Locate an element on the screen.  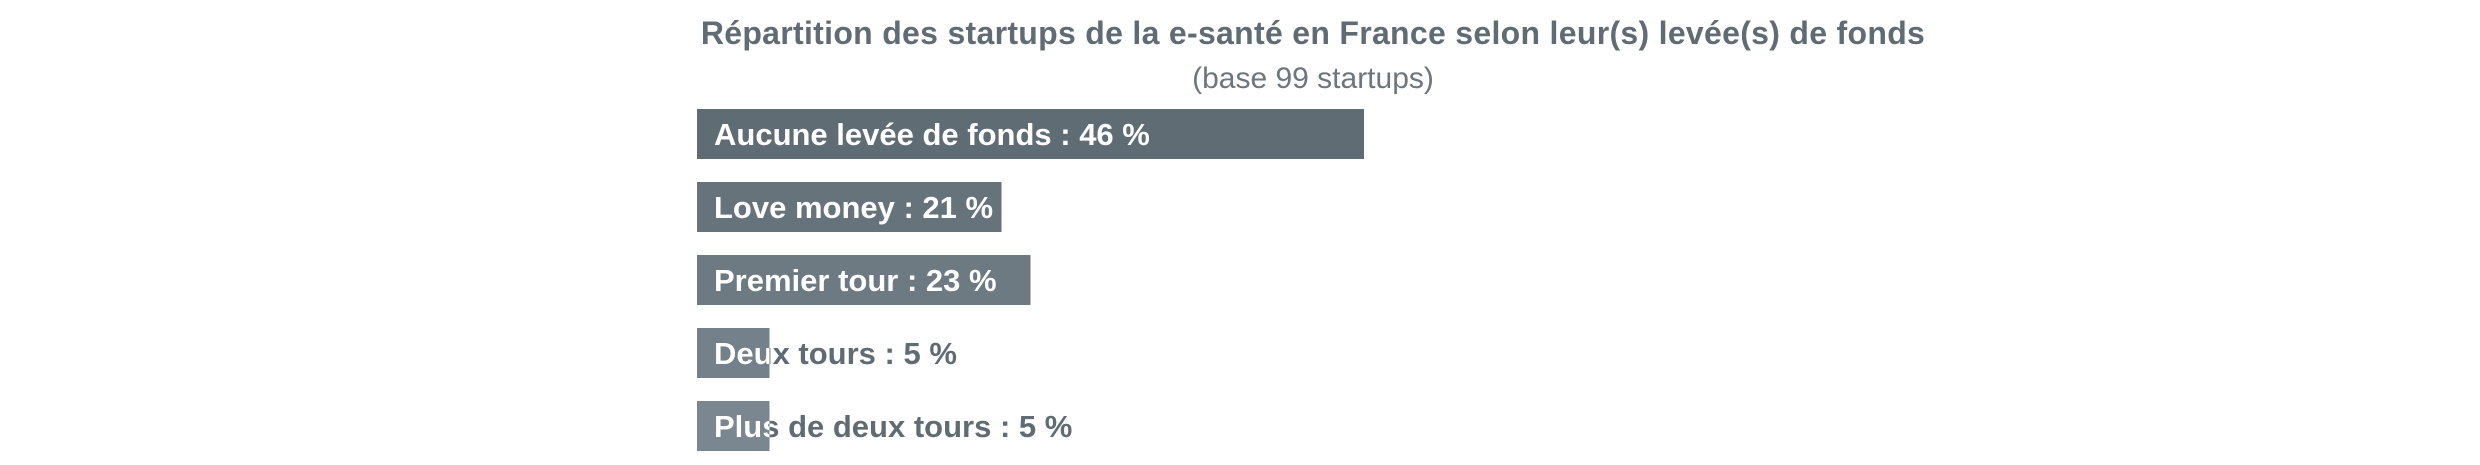
chart-subtitle: (base 99 startups) is located at coordinates (1313, 78).